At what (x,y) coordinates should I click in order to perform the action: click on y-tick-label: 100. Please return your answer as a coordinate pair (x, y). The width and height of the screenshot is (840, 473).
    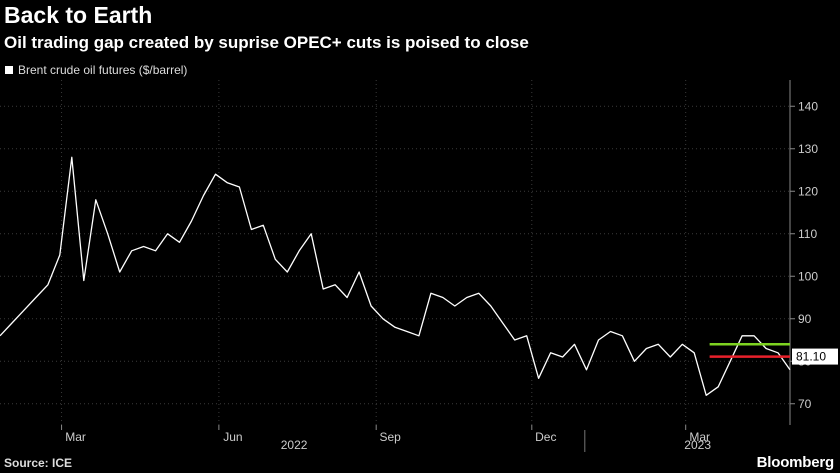
    Looking at the image, I should click on (808, 276).